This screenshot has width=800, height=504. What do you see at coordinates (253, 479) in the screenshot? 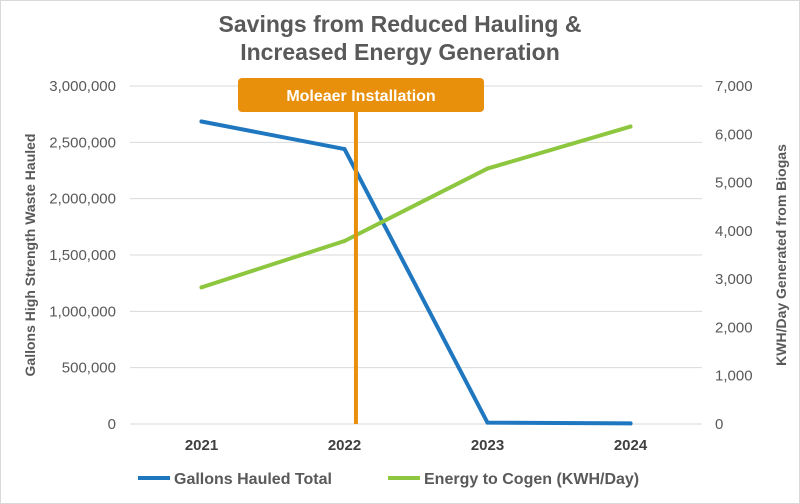
I see `legend-label: Gallons Hauled Total` at bounding box center [253, 479].